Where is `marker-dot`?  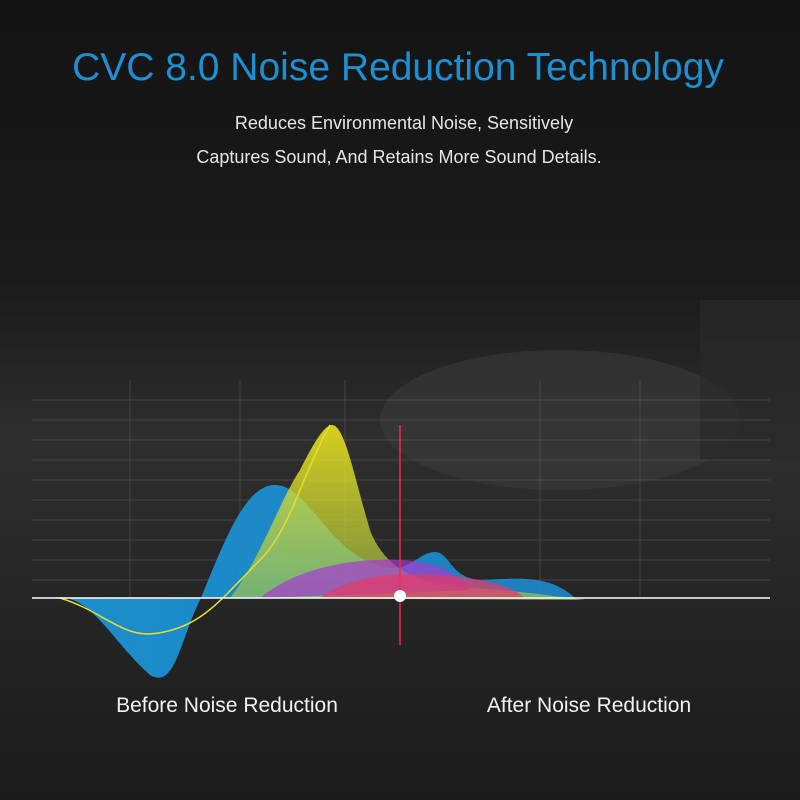
marker-dot is located at coordinates (400, 596).